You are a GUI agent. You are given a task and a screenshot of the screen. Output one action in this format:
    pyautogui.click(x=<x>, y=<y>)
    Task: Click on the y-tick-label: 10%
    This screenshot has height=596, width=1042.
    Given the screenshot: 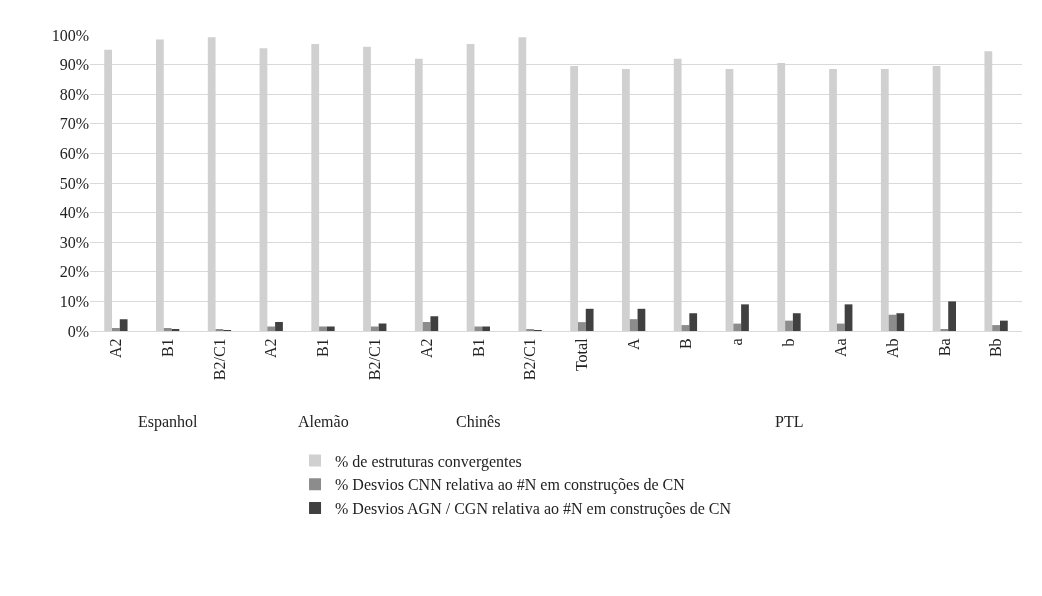 What is the action you would take?
    pyautogui.click(x=74, y=301)
    